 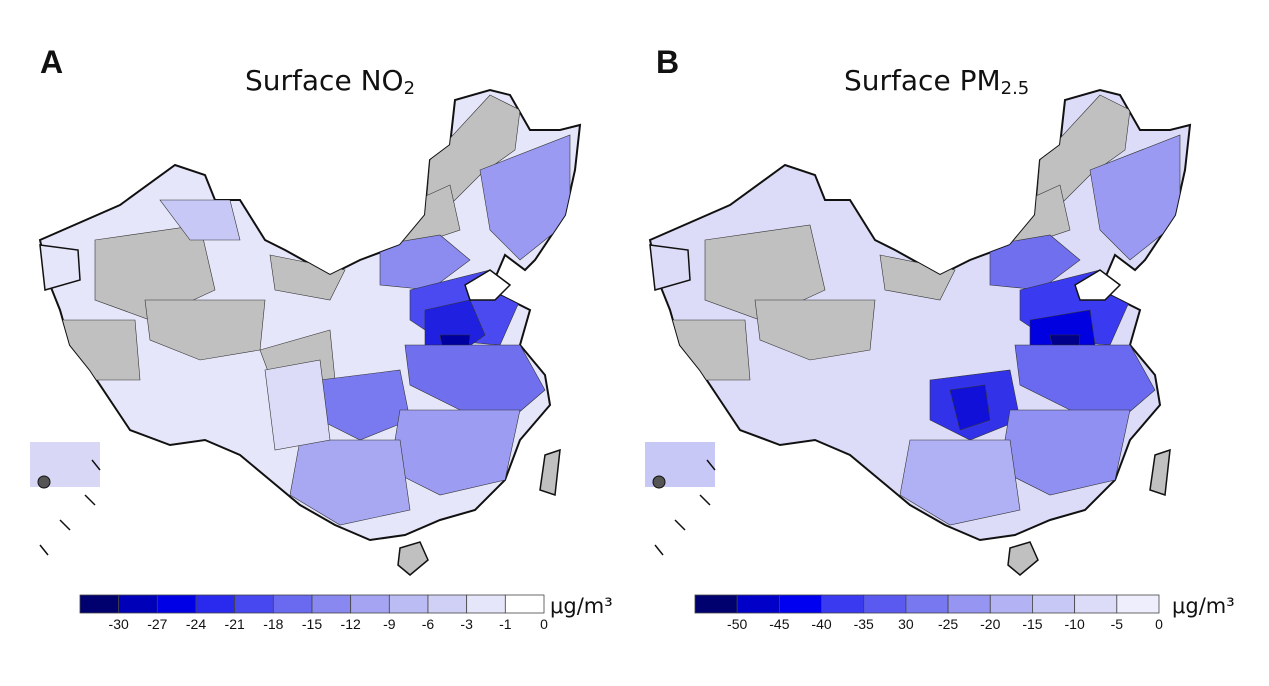 I want to click on legend-tick-label: -27, so click(x=157, y=624).